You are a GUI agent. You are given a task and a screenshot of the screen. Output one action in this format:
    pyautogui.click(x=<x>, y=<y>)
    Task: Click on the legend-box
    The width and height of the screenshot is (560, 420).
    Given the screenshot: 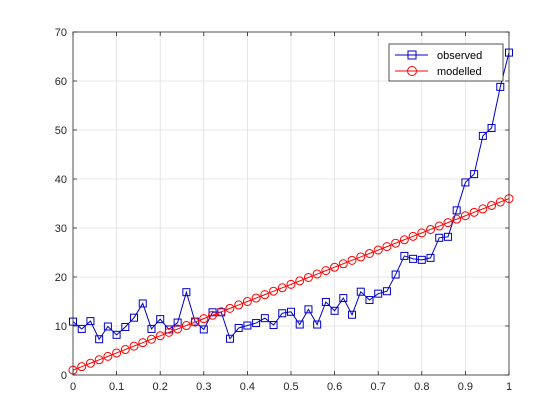 What is the action you would take?
    pyautogui.click(x=446, y=62)
    